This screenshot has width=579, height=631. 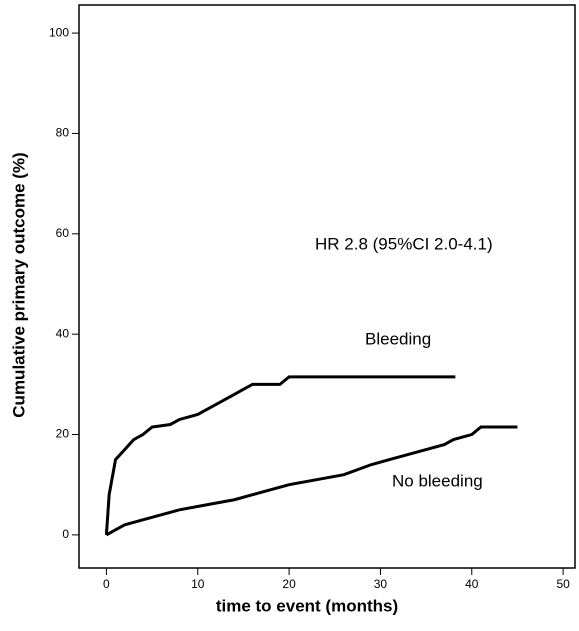 What do you see at coordinates (307, 605) in the screenshot?
I see `x-axis-label: time to event (months)` at bounding box center [307, 605].